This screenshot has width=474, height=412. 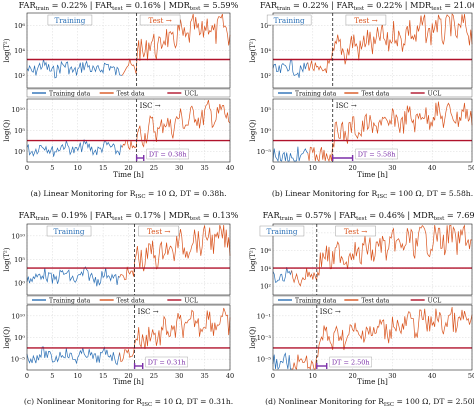 I want to click on test-label: Test →, so click(x=158, y=231).